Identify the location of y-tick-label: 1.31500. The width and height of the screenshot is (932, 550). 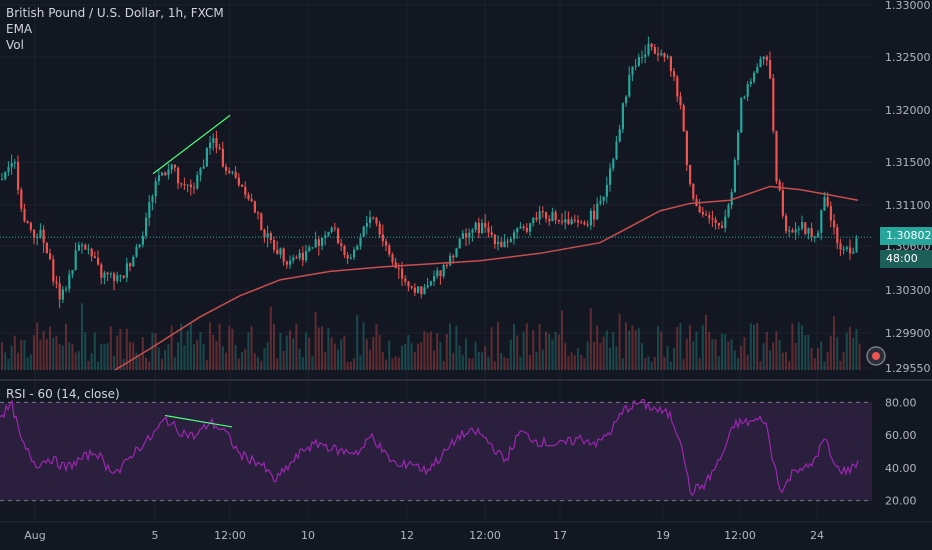
(908, 162).